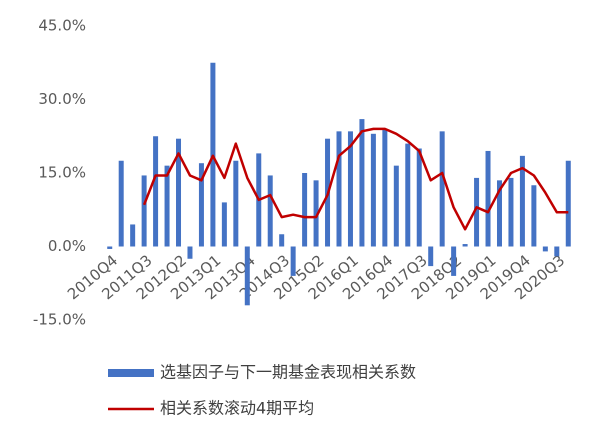  What do you see at coordinates (62, 26) in the screenshot?
I see `y-tick-label: 45.0%` at bounding box center [62, 26].